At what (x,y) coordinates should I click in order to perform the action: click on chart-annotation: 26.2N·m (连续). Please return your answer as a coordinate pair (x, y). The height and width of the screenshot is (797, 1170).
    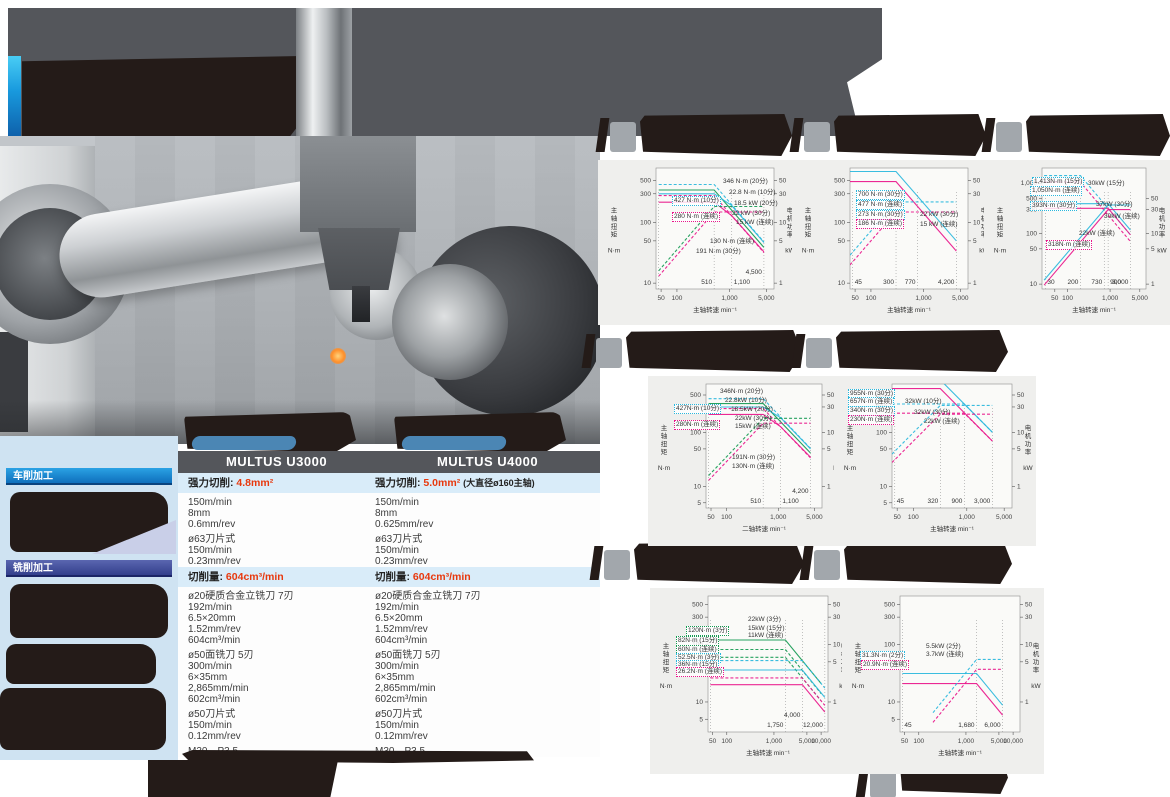
    Looking at the image, I should click on (700, 672).